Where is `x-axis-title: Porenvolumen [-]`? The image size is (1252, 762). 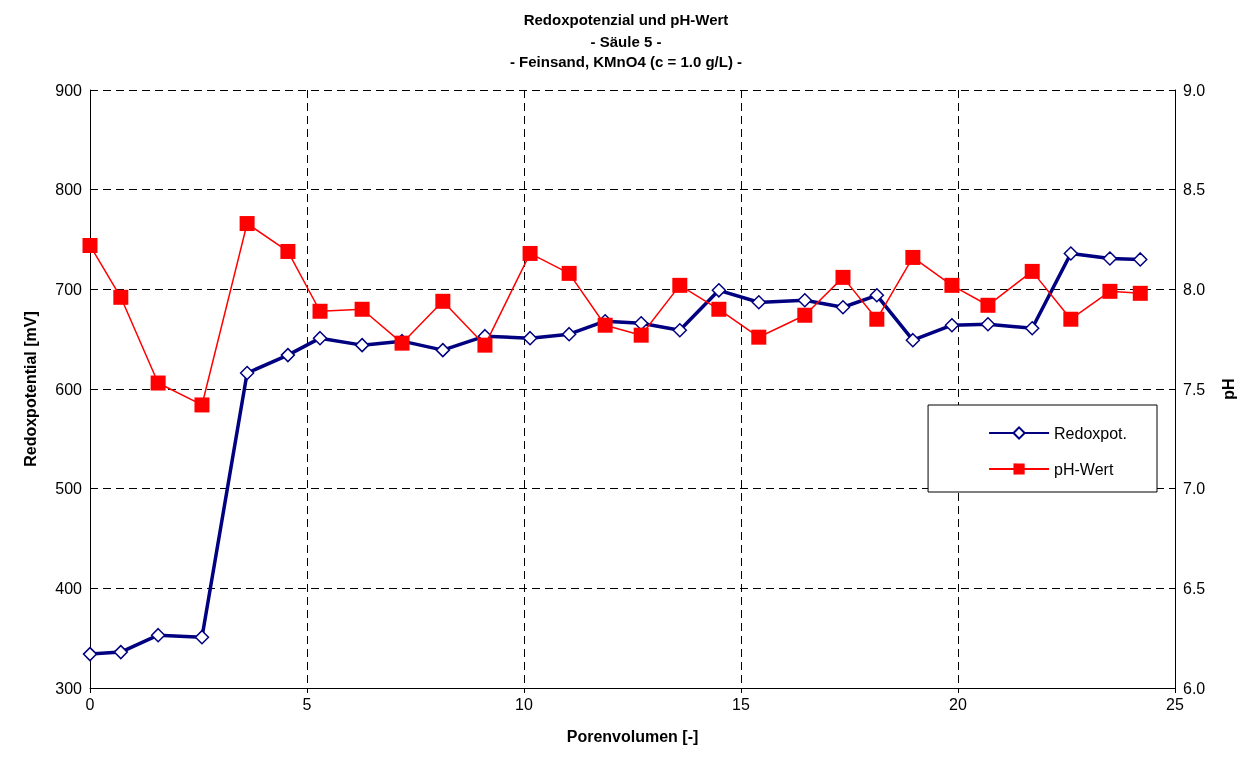 x-axis-title: Porenvolumen [-] is located at coordinates (632, 736).